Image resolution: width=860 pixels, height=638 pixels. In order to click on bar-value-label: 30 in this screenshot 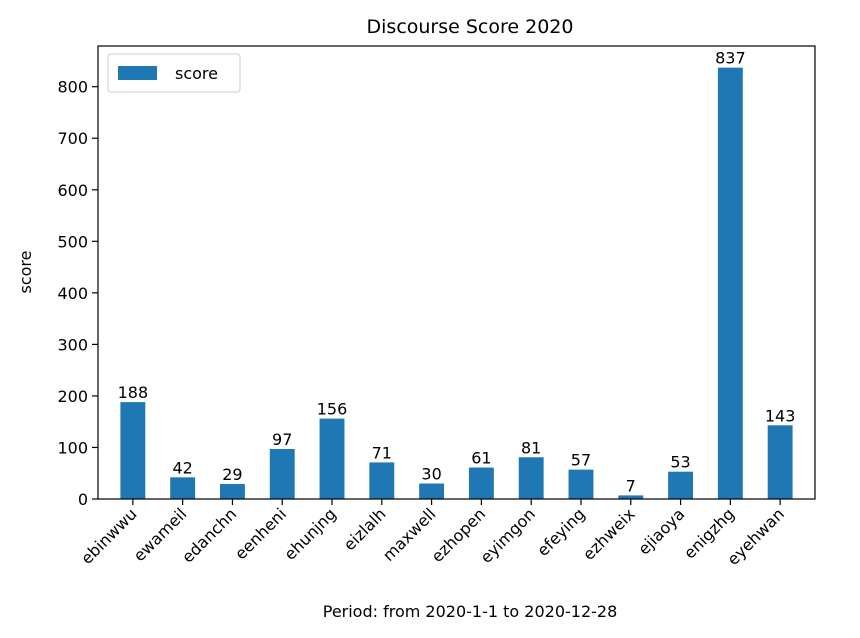, I will do `click(431, 474)`.